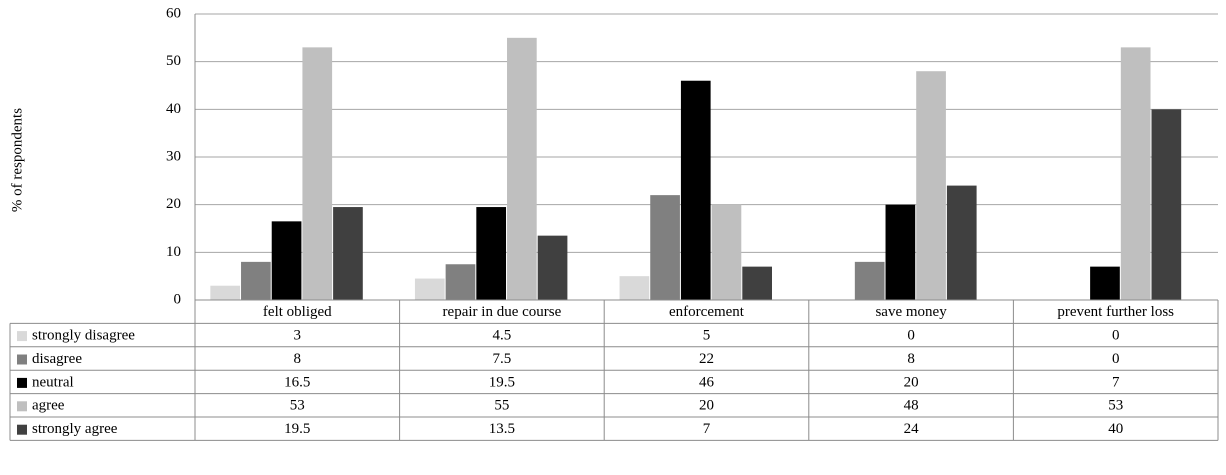 The image size is (1226, 475). Describe the element at coordinates (75, 429) in the screenshot. I see `legend-label: strongly agree` at that location.